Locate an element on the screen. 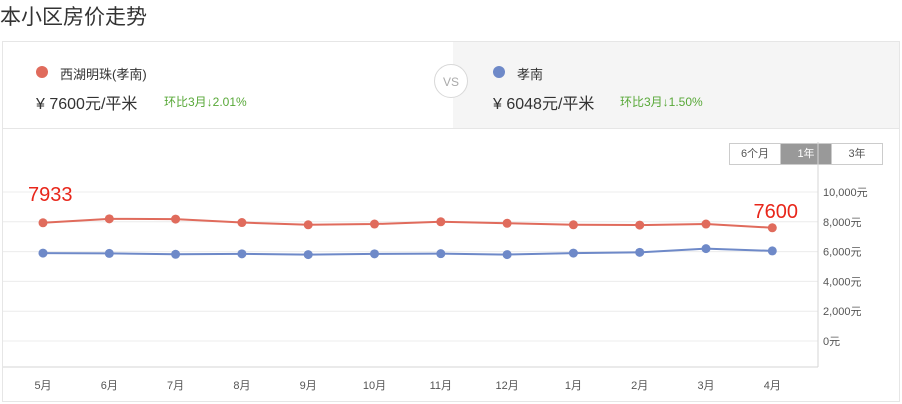 The width and height of the screenshot is (902, 404). x-tick-label: 3月 is located at coordinates (705, 386).